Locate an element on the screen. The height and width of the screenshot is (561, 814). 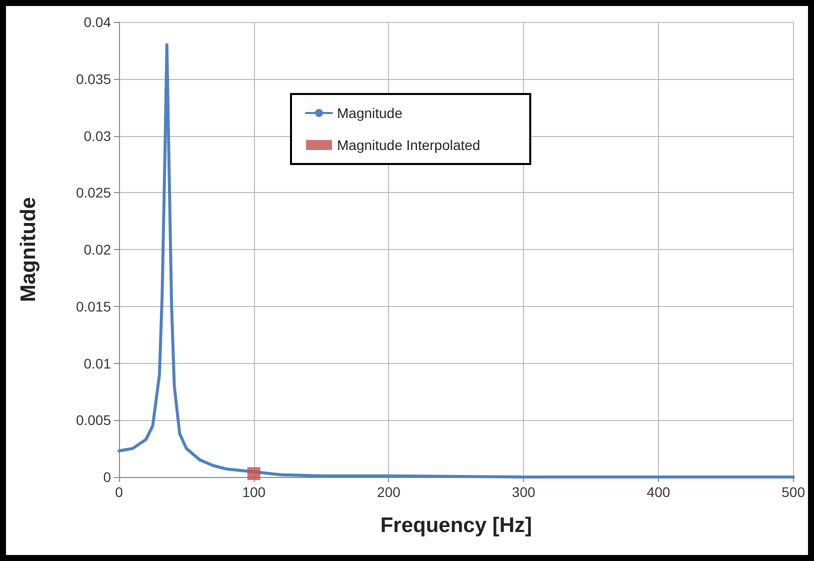
y-tick-label: 0.02 is located at coordinates (98, 250).